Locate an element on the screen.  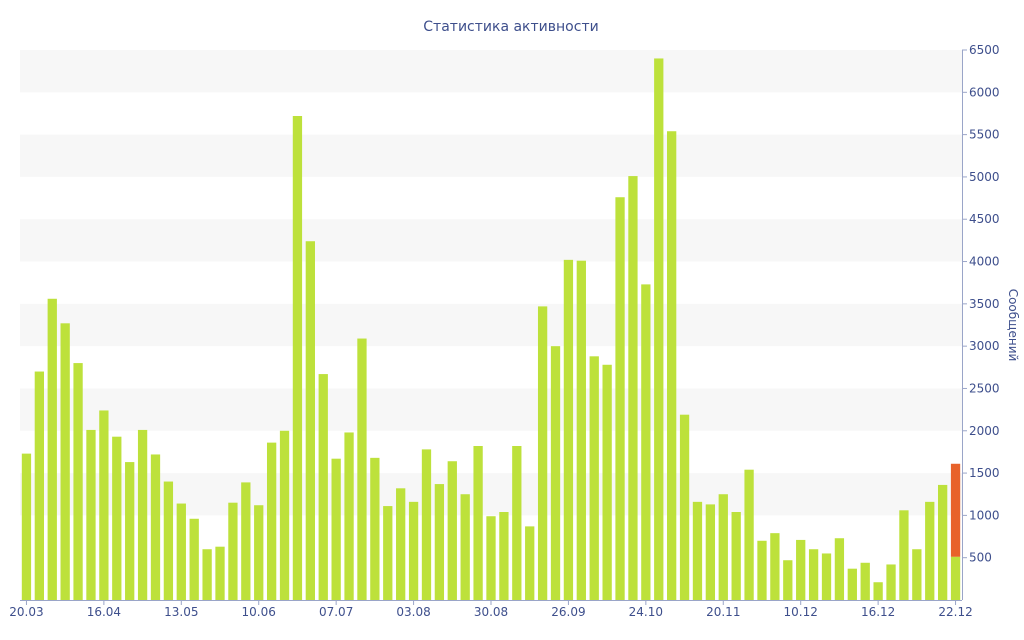
y-axis-title: Сообщений is located at coordinates (1013, 325).